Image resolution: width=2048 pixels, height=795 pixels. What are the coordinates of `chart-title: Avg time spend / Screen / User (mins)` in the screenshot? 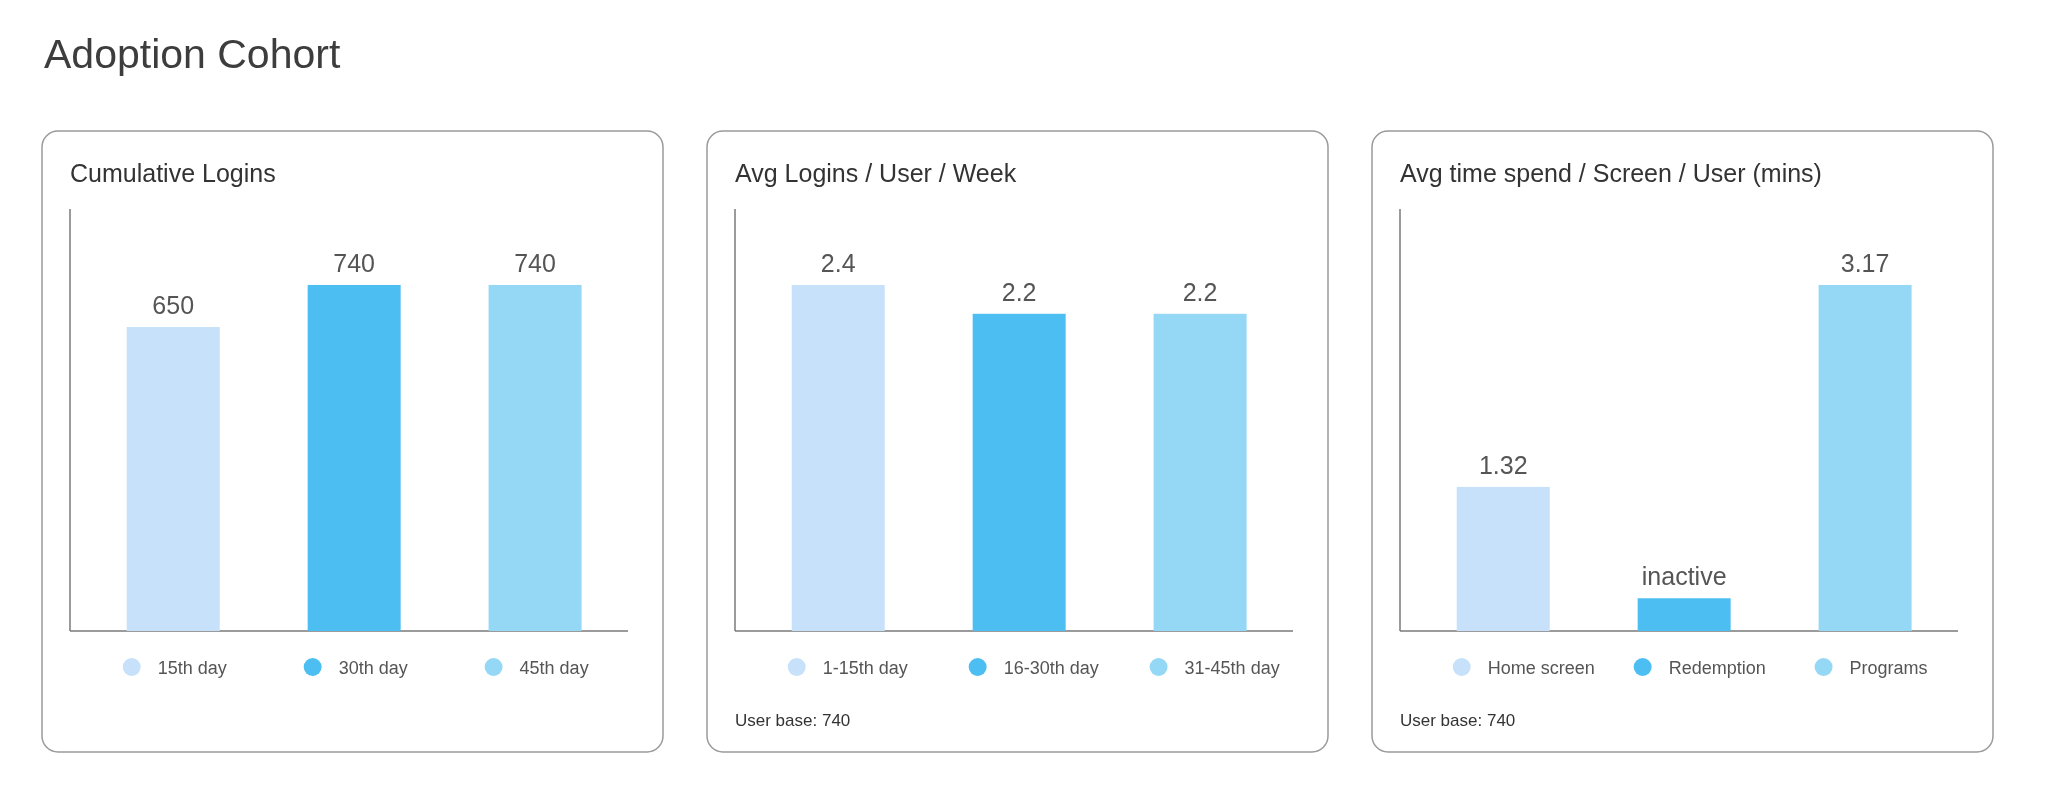 It's located at (1611, 173).